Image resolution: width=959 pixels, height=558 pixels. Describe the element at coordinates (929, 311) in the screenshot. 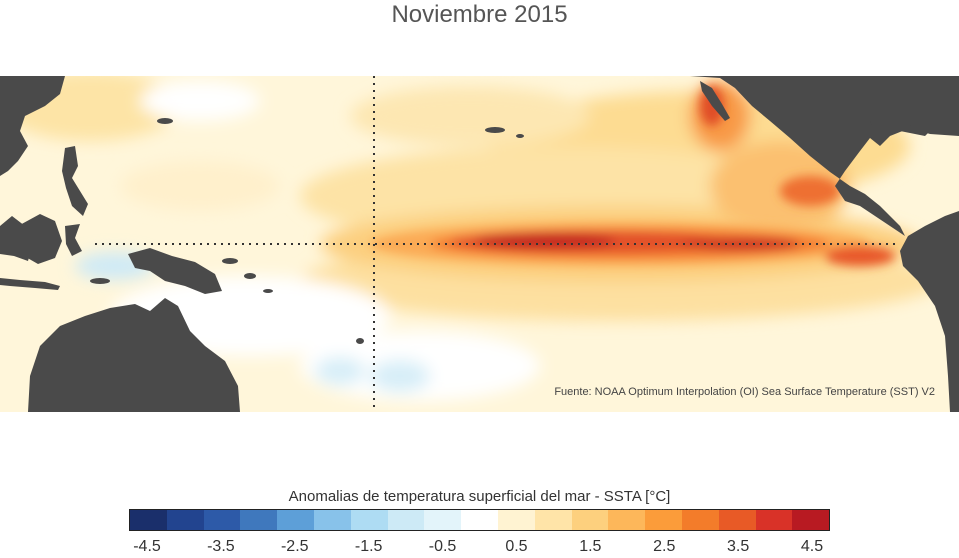

I see `land-south-america` at that location.